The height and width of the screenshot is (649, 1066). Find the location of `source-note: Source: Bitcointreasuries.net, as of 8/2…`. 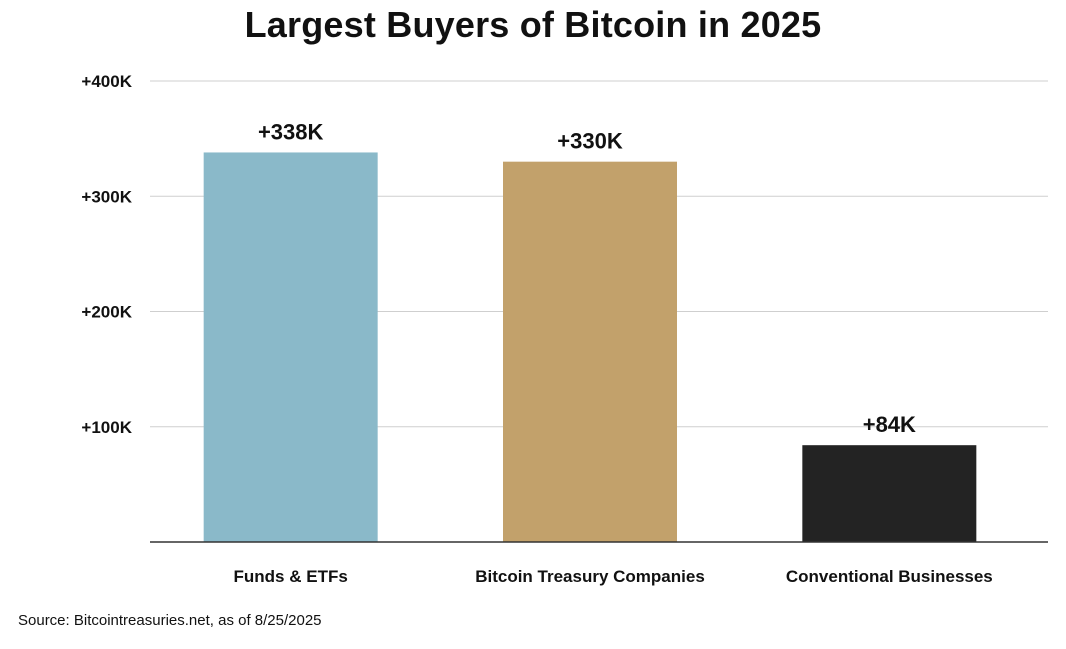

source-note: Source: Bitcointreasuries.net, as of 8/2… is located at coordinates (170, 620).